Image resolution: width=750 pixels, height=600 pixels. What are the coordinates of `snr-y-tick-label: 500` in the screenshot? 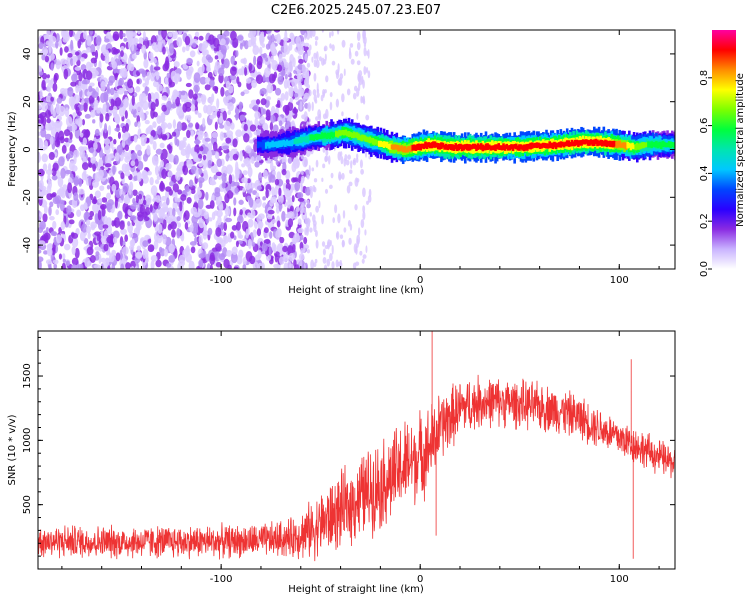 It's located at (27, 504).